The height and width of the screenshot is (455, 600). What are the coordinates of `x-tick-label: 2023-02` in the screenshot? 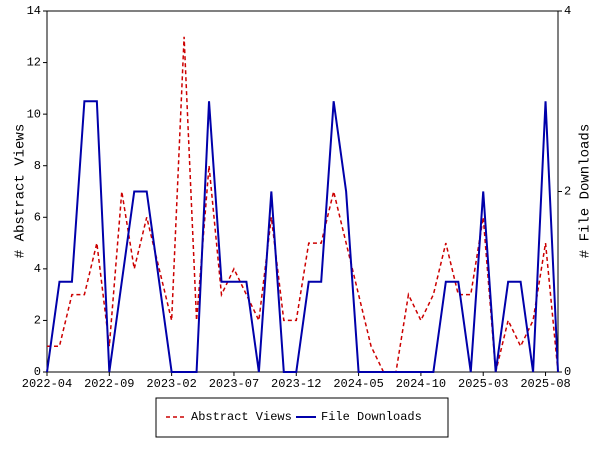 It's located at (171, 384).